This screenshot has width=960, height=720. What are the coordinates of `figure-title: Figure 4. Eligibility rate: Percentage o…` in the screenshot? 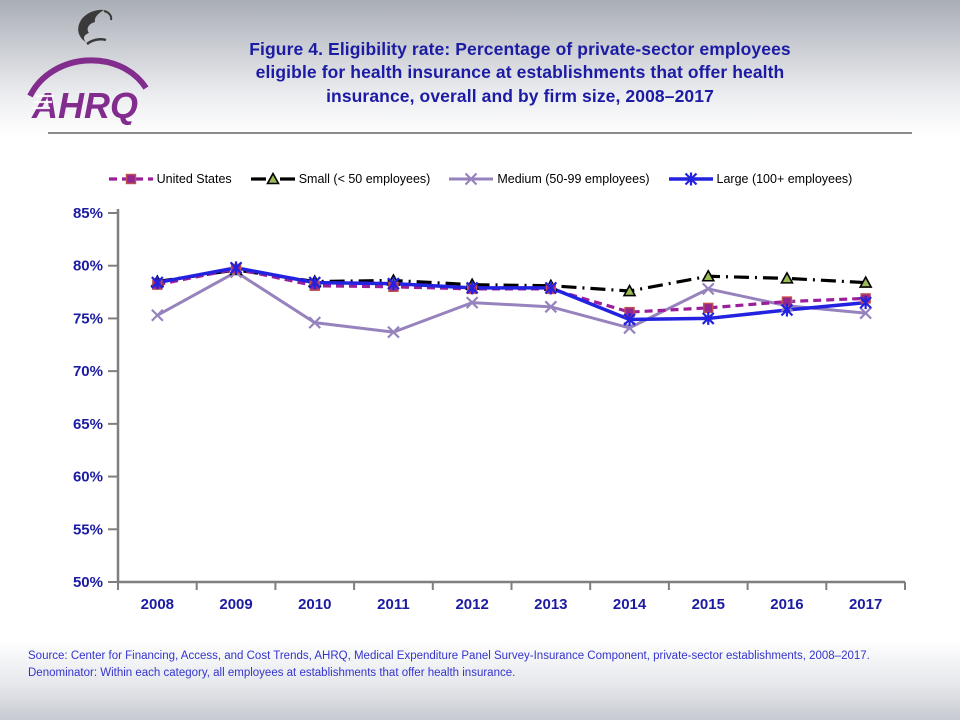 It's located at (520, 73).